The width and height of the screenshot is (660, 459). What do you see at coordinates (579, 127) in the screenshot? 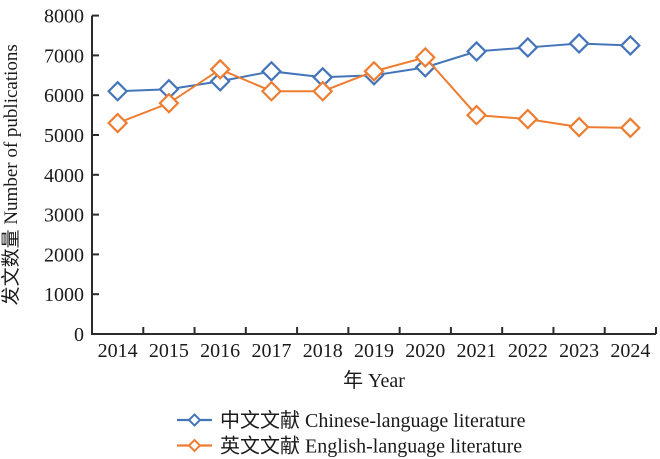
I see `data-point-series1-2023` at bounding box center [579, 127].